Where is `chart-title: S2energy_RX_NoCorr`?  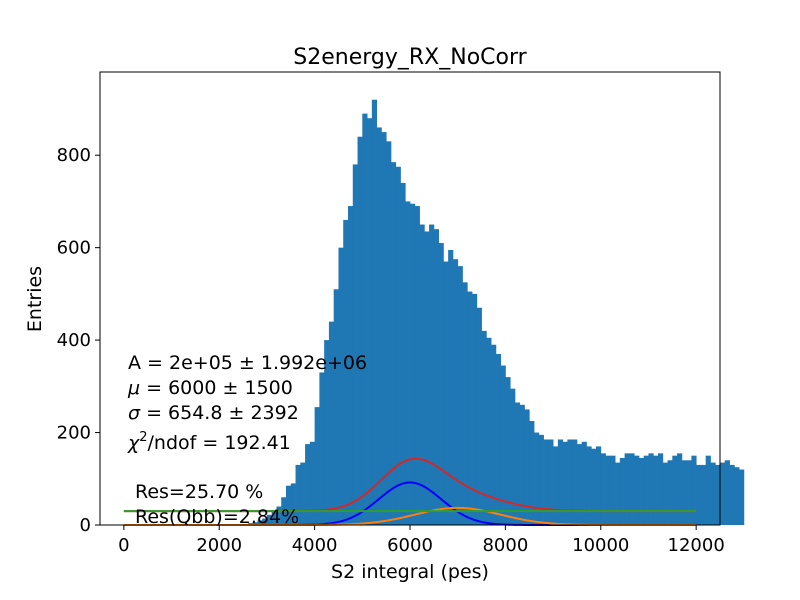 chart-title: S2energy_RX_NoCorr is located at coordinates (410, 57).